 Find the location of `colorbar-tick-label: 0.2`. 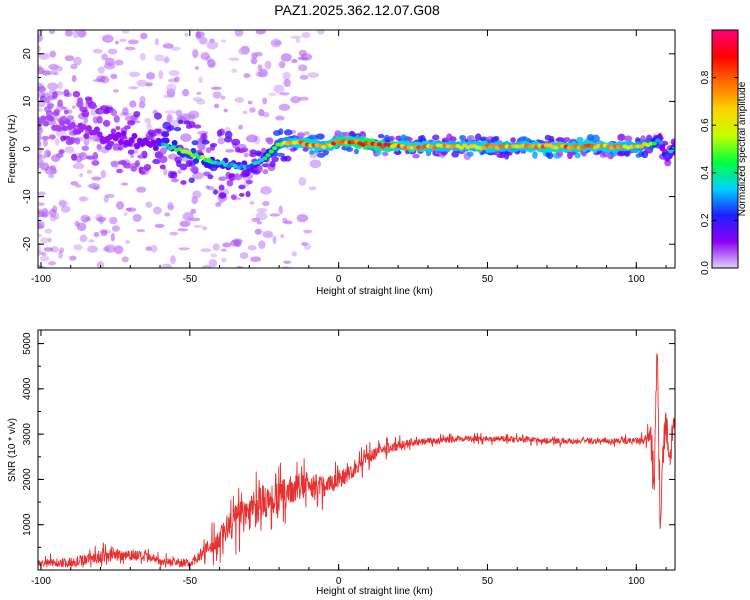

colorbar-tick-label: 0.2 is located at coordinates (705, 220).